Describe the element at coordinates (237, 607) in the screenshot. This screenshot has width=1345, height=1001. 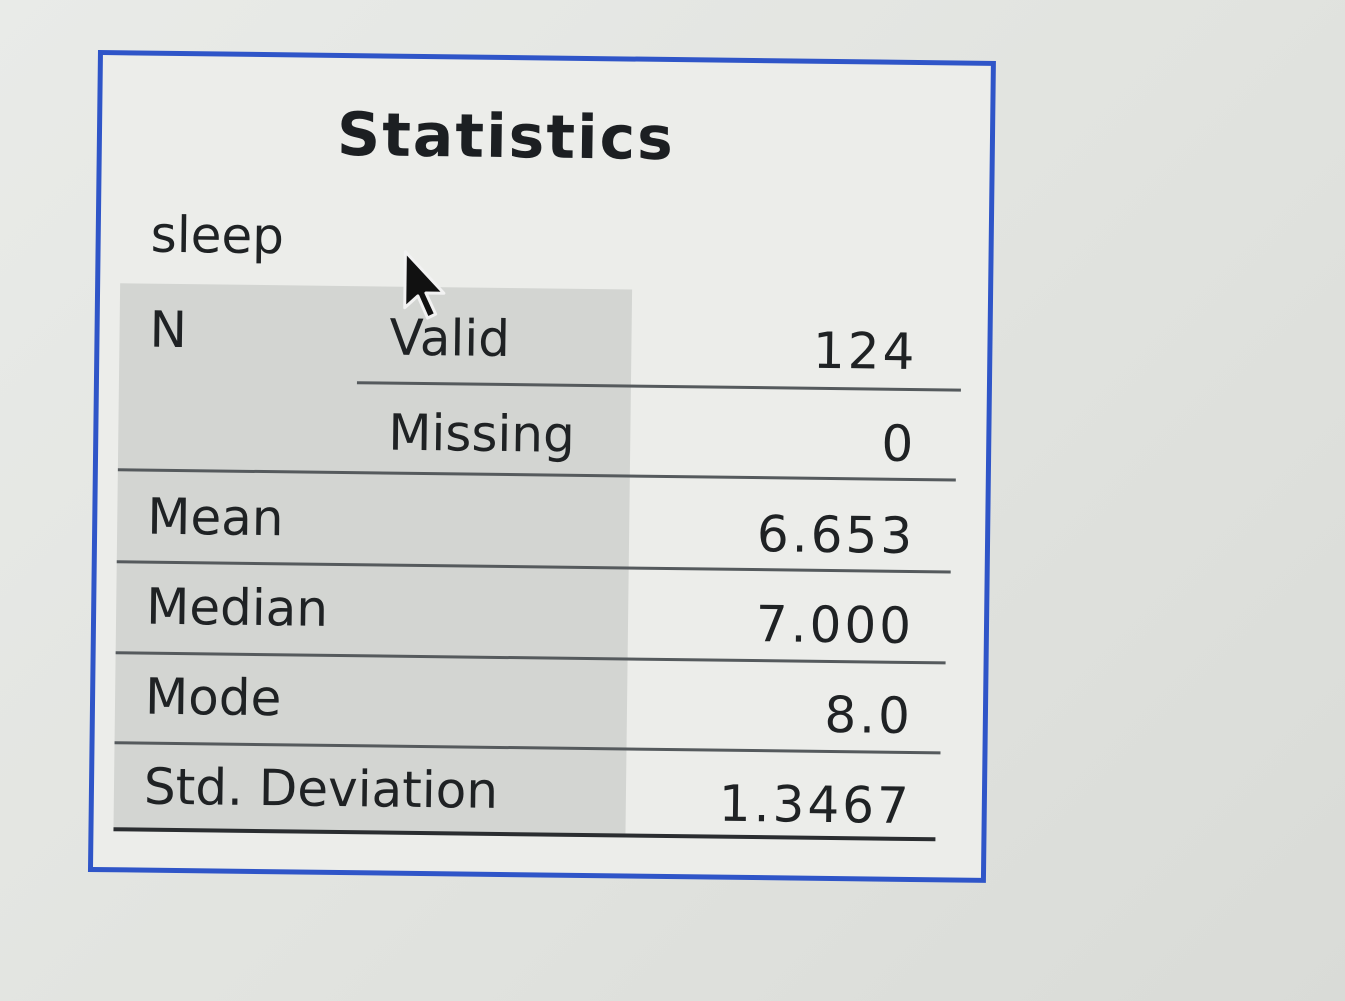
I see `row-label-median: Median` at that location.